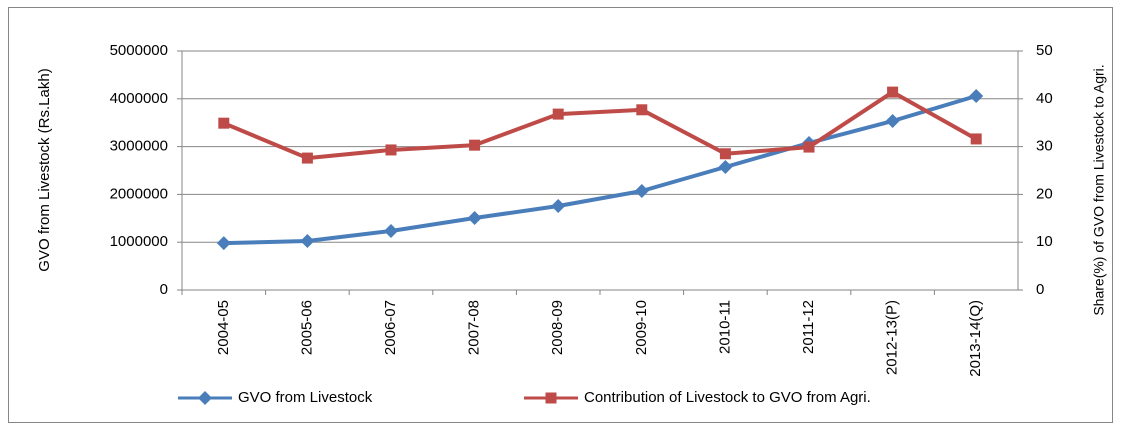  What do you see at coordinates (139, 241) in the screenshot?
I see `y-tick-label: 1000000` at bounding box center [139, 241].